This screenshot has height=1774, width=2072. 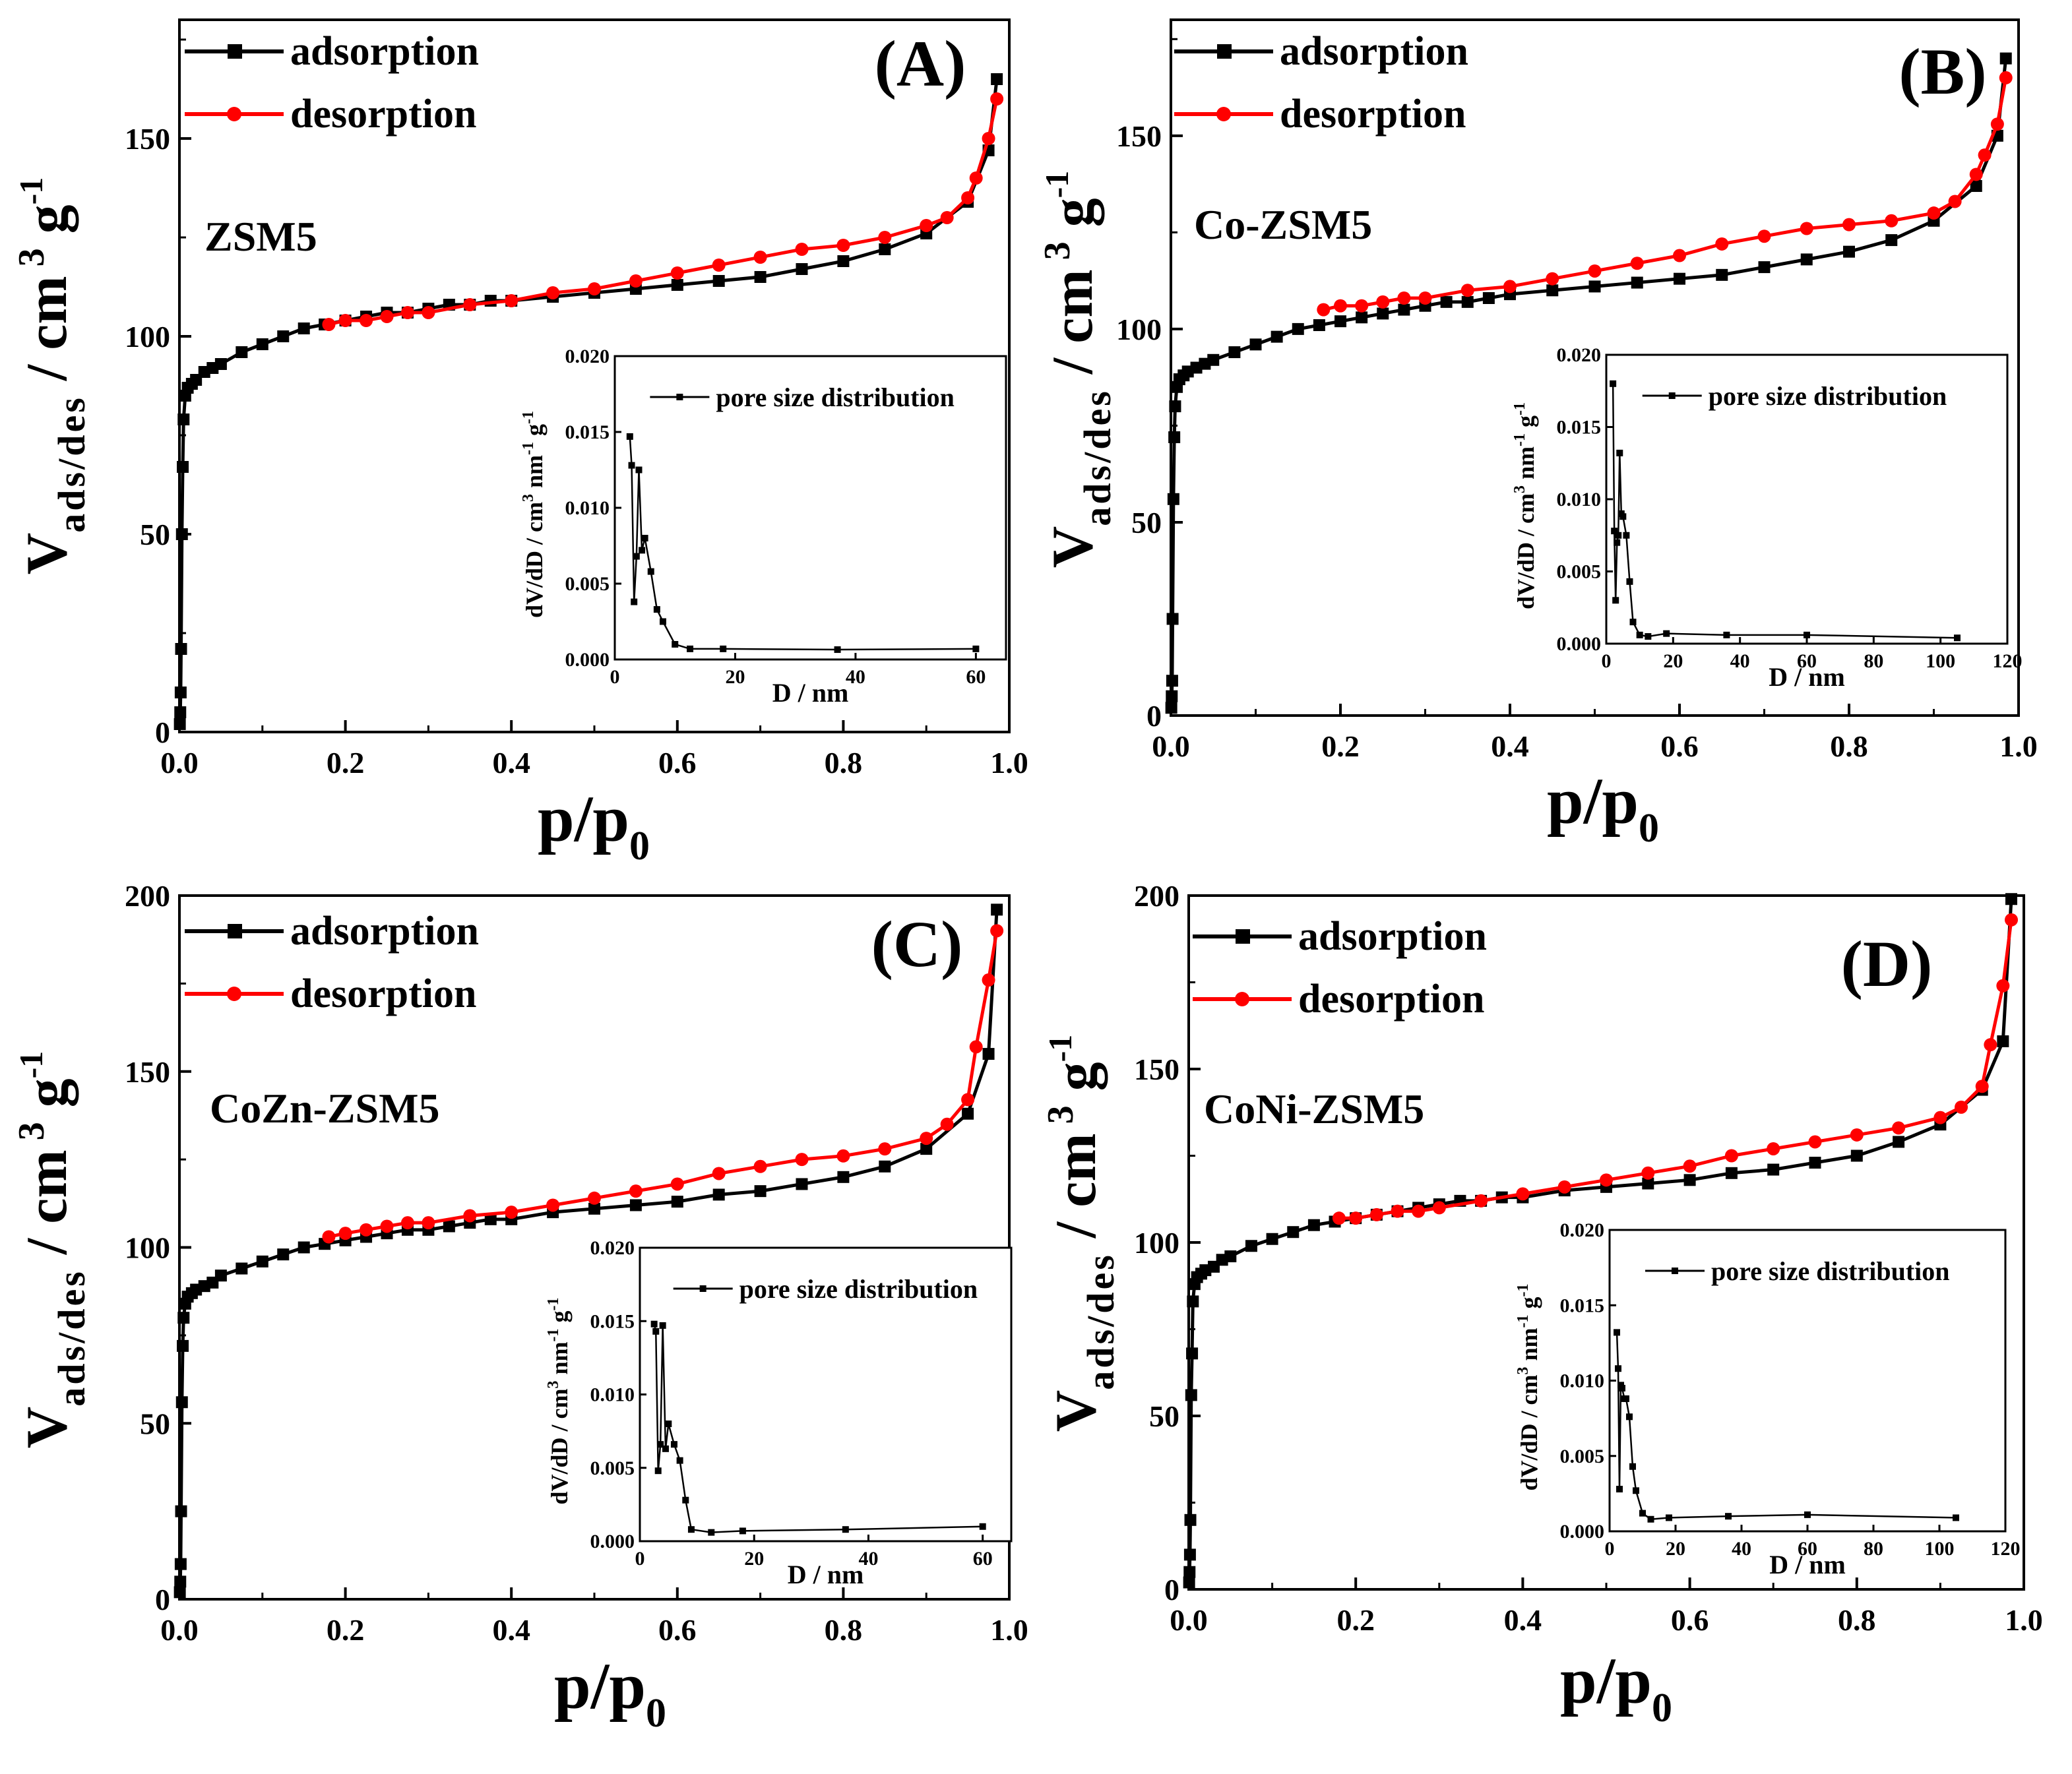 What do you see at coordinates (1607, 661) in the screenshot?
I see `inset-x-tick-label: 0` at bounding box center [1607, 661].